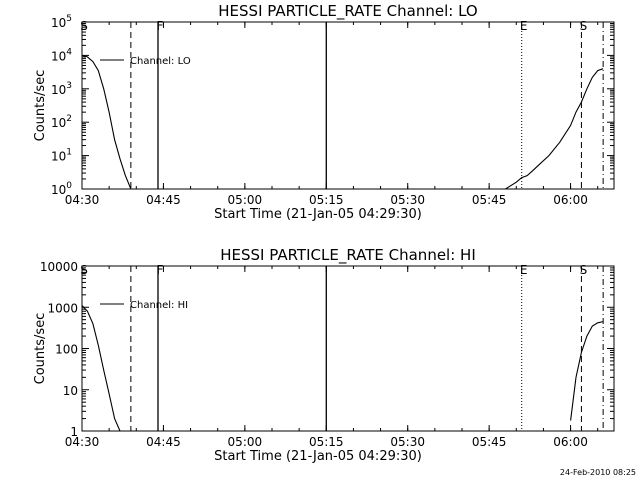  What do you see at coordinates (61, 156) in the screenshot?
I see `y-tick-label: 10¹` at bounding box center [61, 156].